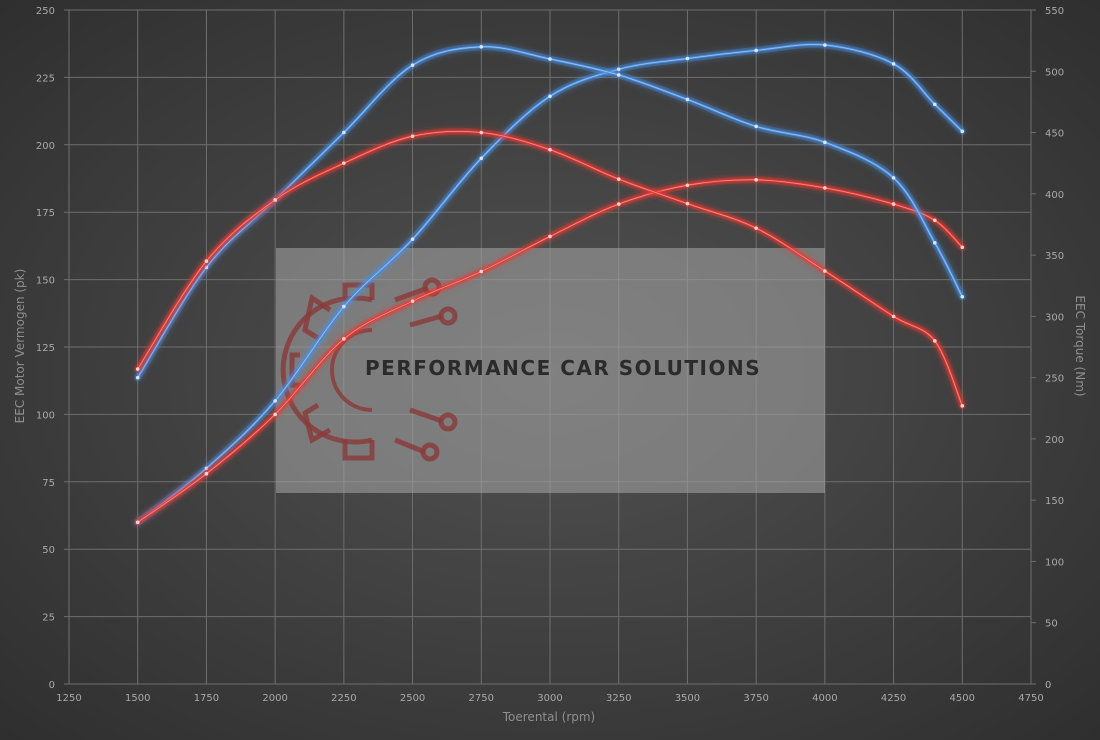 The width and height of the screenshot is (1100, 740). I want to click on x-tick-label: 1500, so click(137, 698).